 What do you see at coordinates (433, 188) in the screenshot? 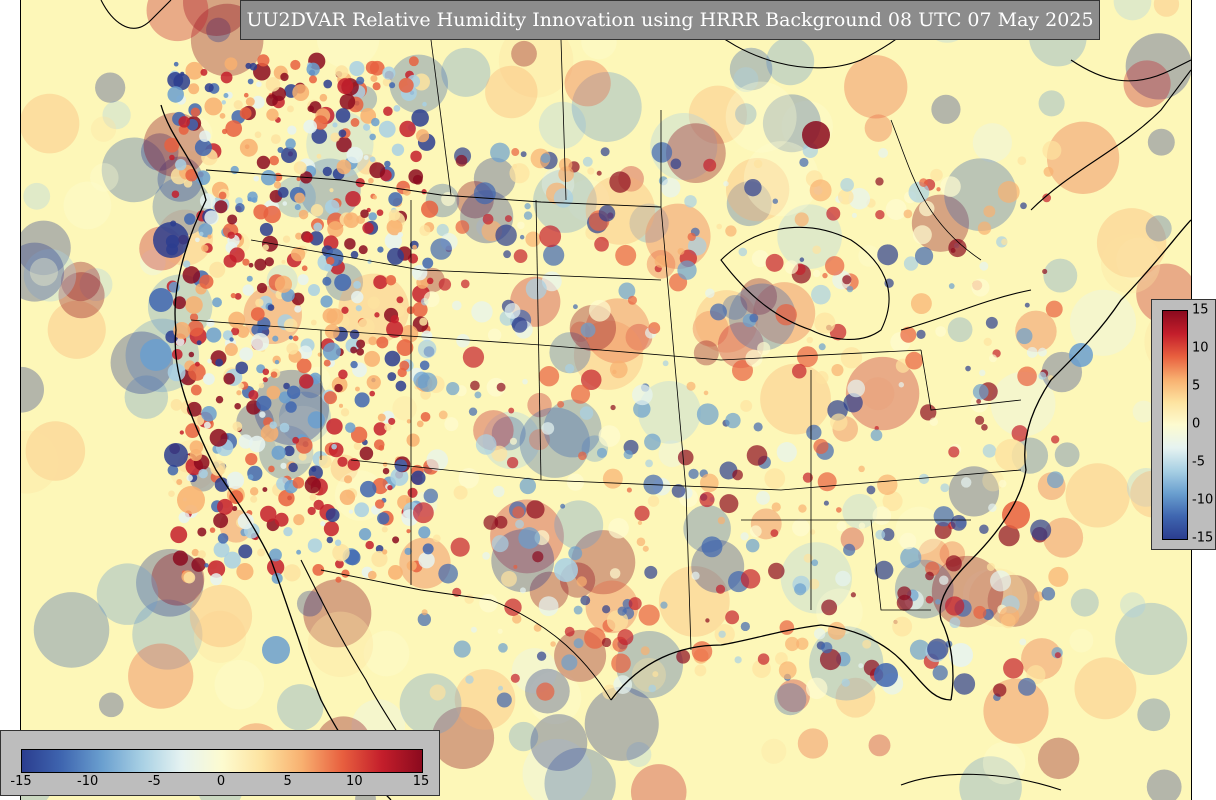
I see `canada-border` at bounding box center [433, 188].